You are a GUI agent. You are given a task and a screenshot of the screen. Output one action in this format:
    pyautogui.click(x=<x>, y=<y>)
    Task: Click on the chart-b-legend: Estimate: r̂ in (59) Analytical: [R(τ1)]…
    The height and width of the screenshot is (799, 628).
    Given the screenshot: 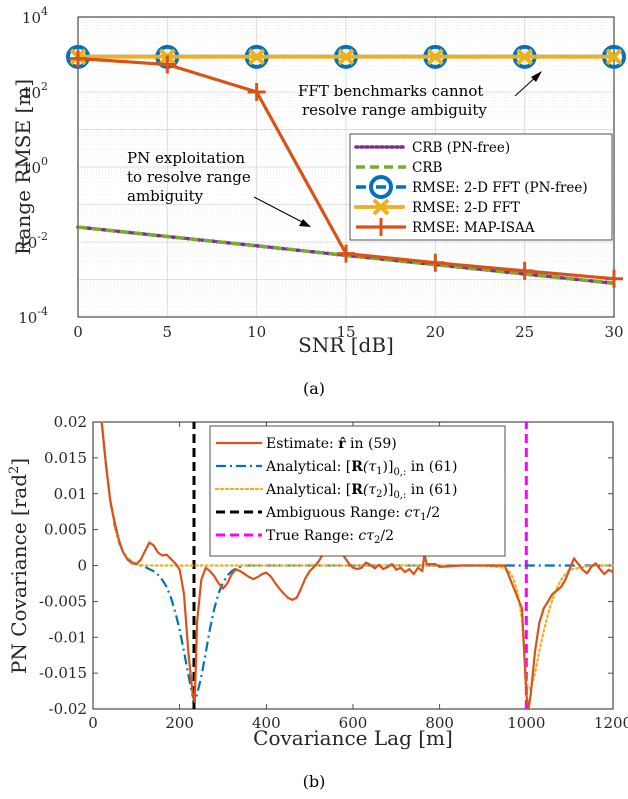 What is the action you would take?
    pyautogui.click(x=357, y=491)
    